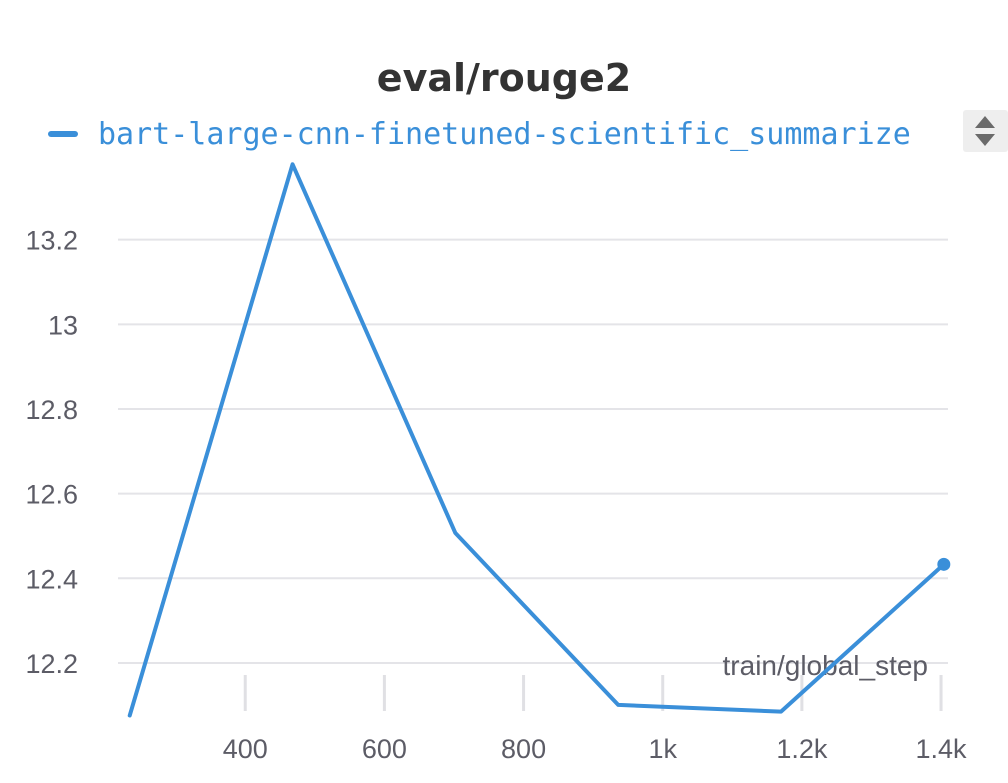 Image resolution: width=1008 pixels, height=783 pixels. I want to click on x-tick-label: 400, so click(245, 749).